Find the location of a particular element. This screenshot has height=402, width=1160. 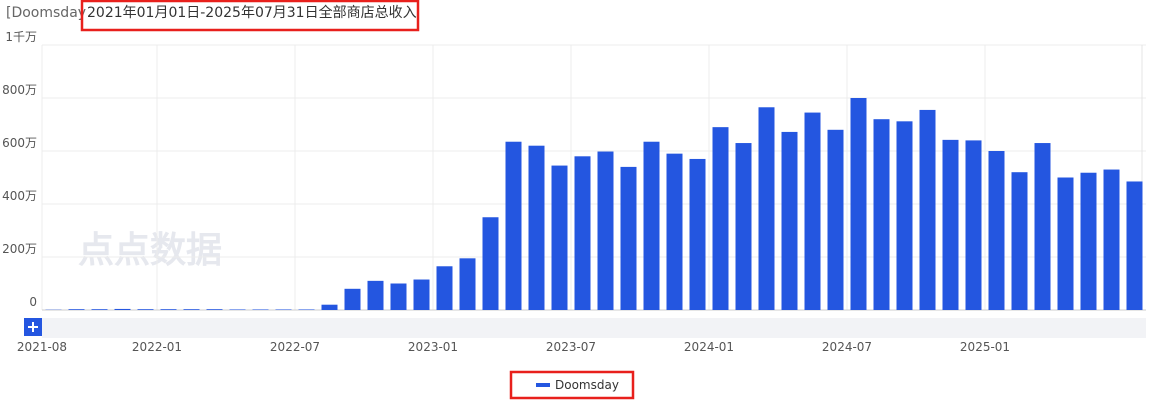

x-tick-label: 2021-08 is located at coordinates (42, 347).